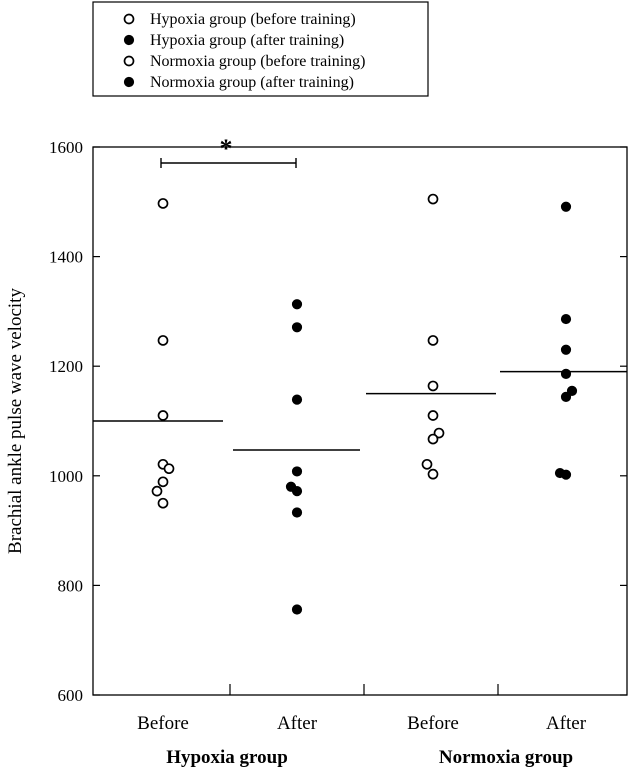  Describe the element at coordinates (506, 757) in the screenshot. I see `group-label: Normoxia group` at that location.